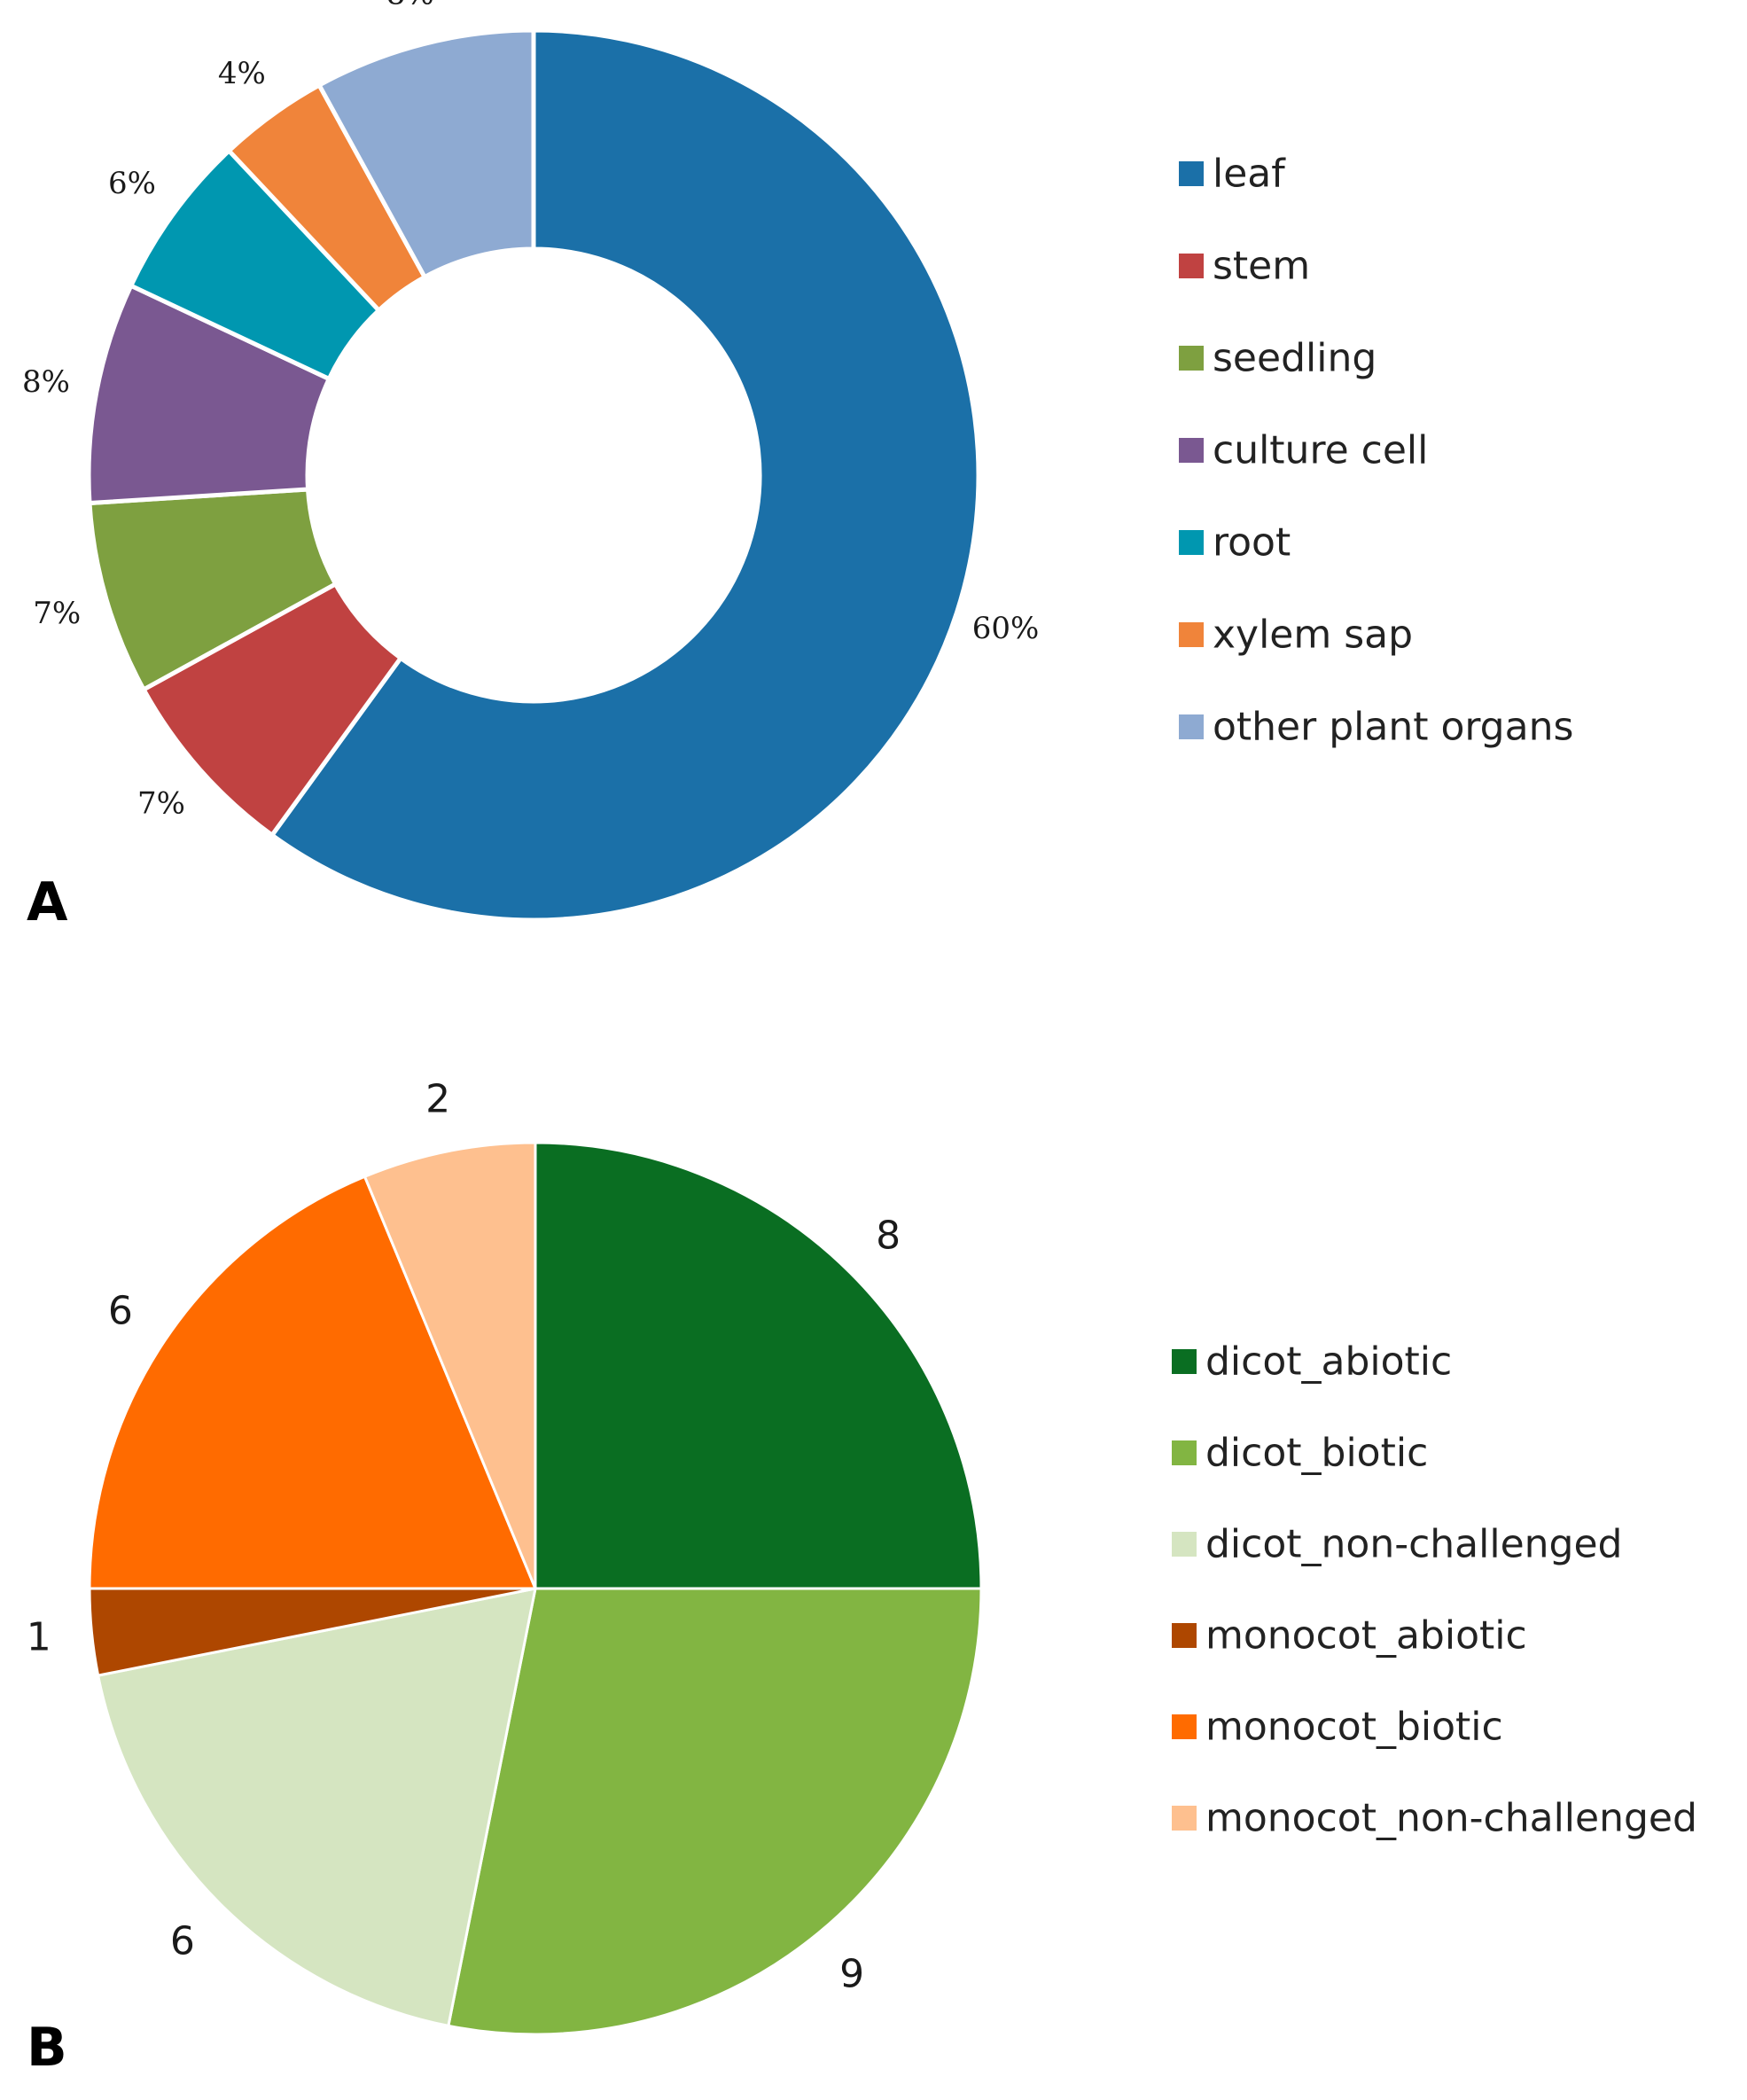  I want to click on slice-other-plant-organs, so click(426, 153).